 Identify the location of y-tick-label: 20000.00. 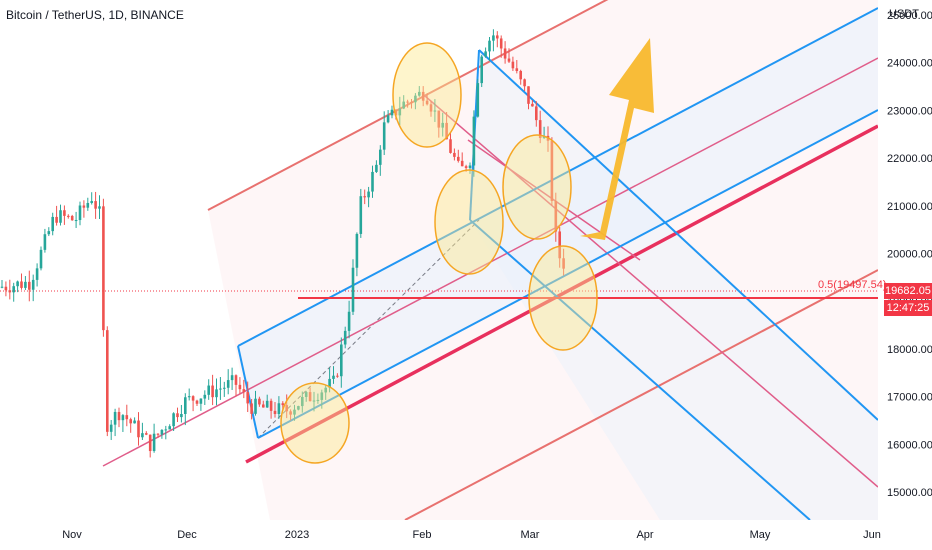
(909, 255).